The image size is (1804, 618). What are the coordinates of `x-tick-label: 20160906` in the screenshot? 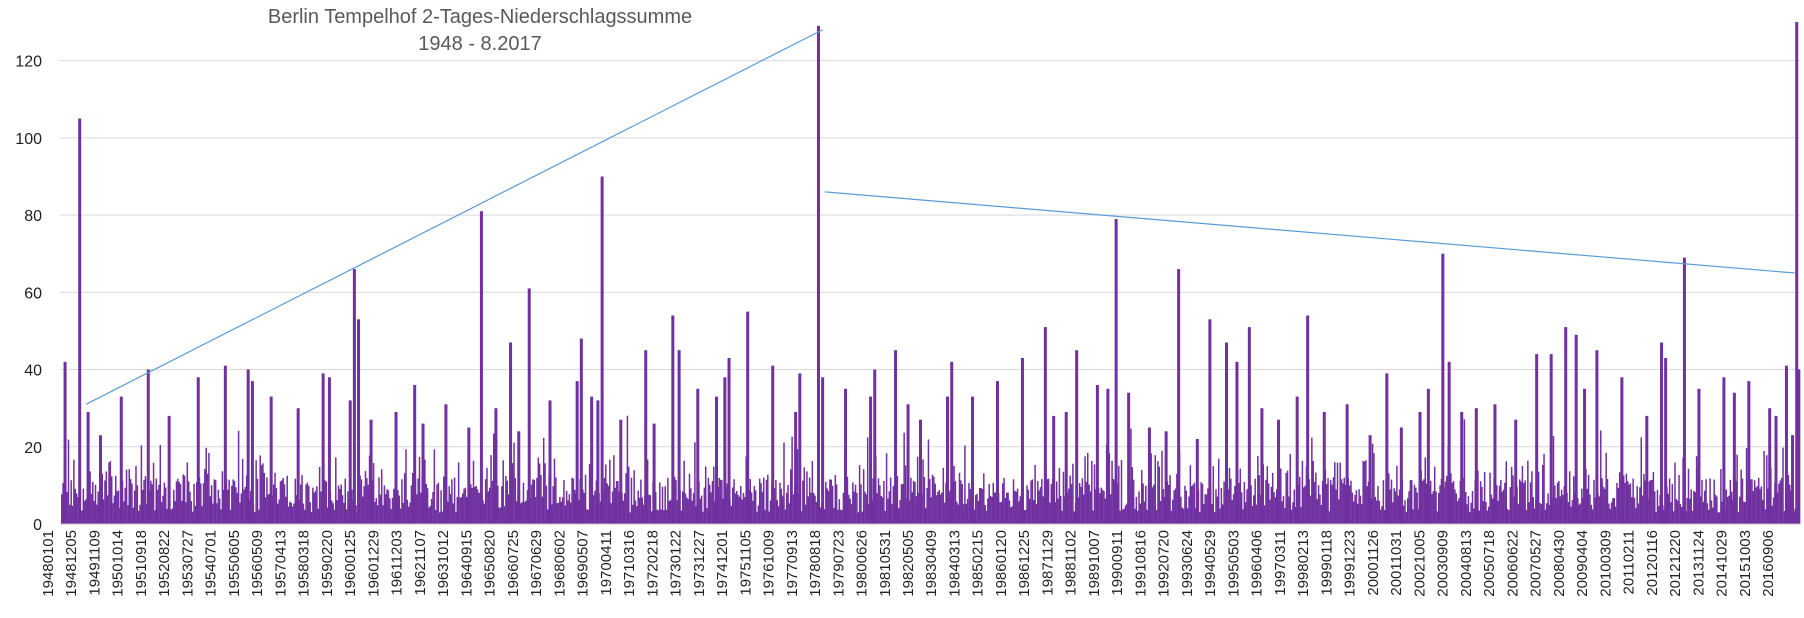 It's located at (1768, 563).